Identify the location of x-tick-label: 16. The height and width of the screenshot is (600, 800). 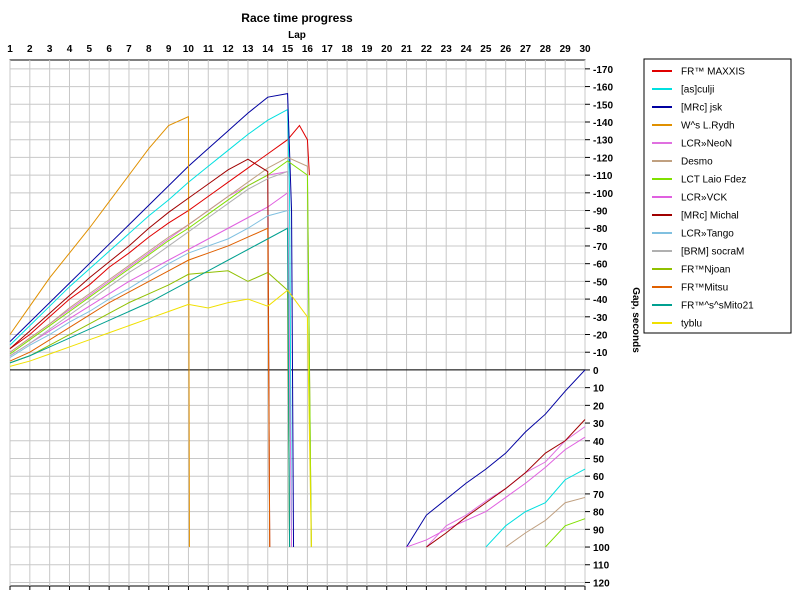
(308, 49).